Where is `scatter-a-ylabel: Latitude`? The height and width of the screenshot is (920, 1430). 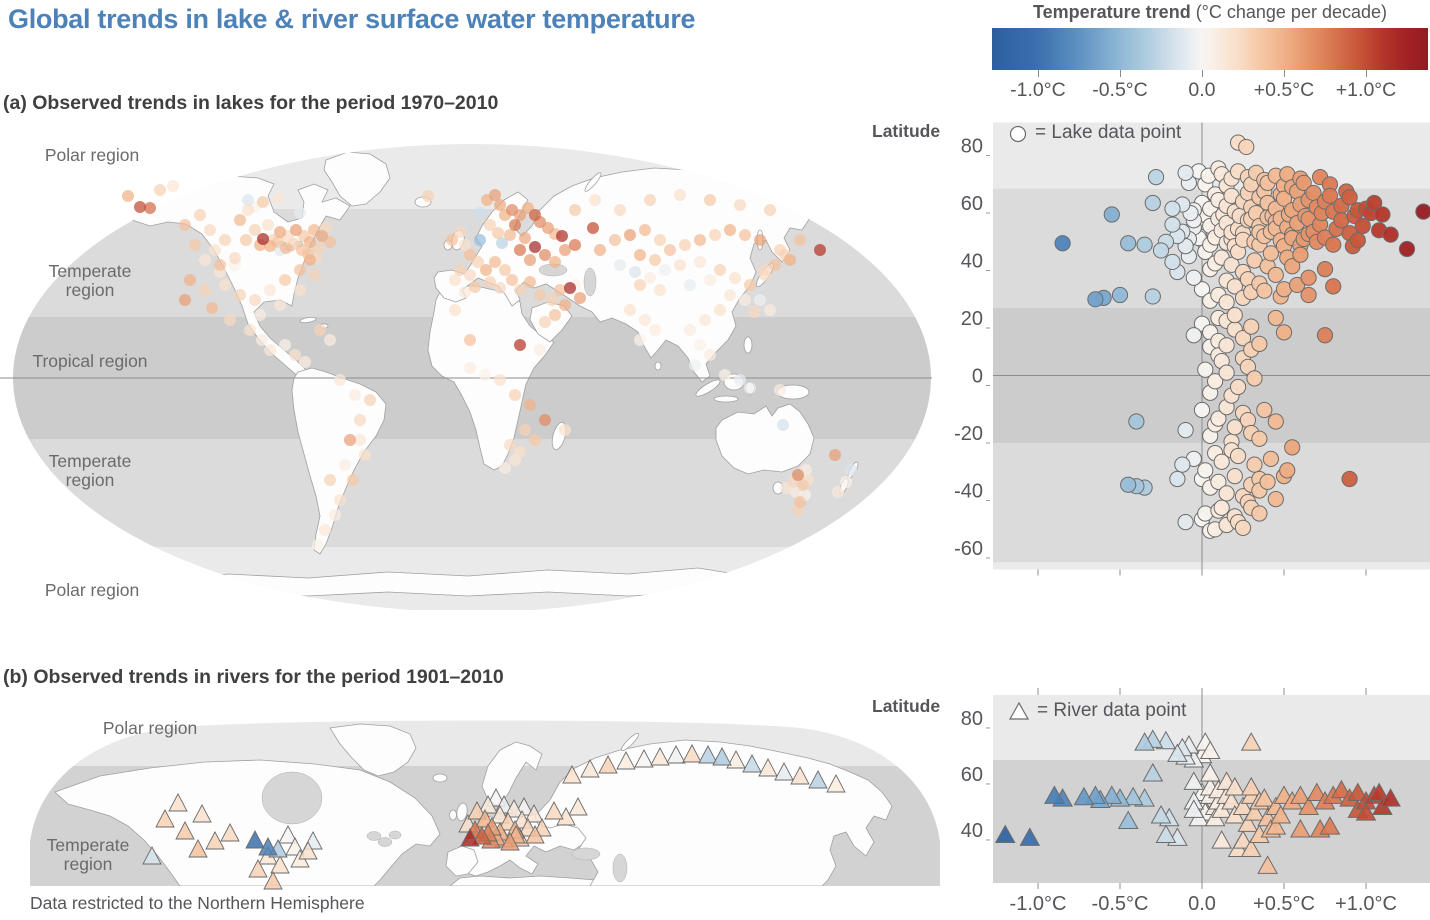 scatter-a-ylabel: Latitude is located at coordinates (906, 131).